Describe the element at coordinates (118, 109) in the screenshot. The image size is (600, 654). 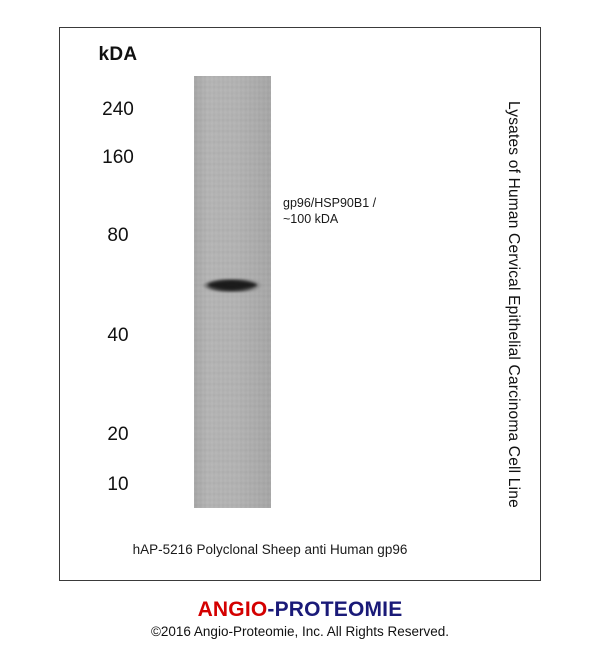
I see `marker-label-240: 240` at that location.